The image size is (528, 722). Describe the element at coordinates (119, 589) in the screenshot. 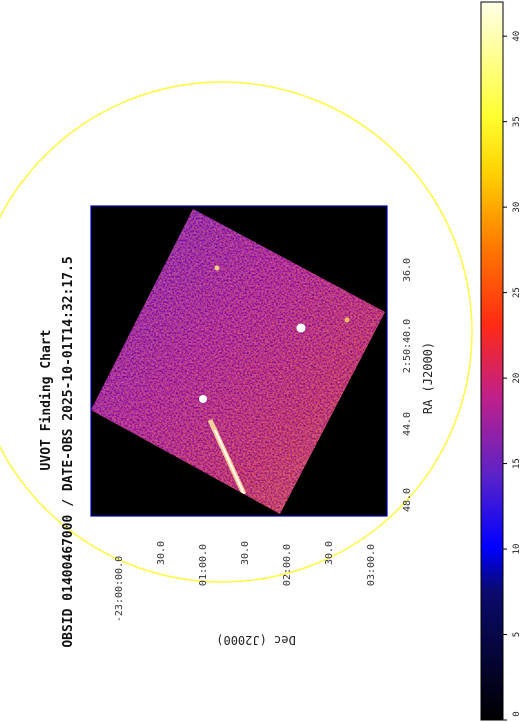

I see `dec-tick-label: -23:00:00.0` at that location.